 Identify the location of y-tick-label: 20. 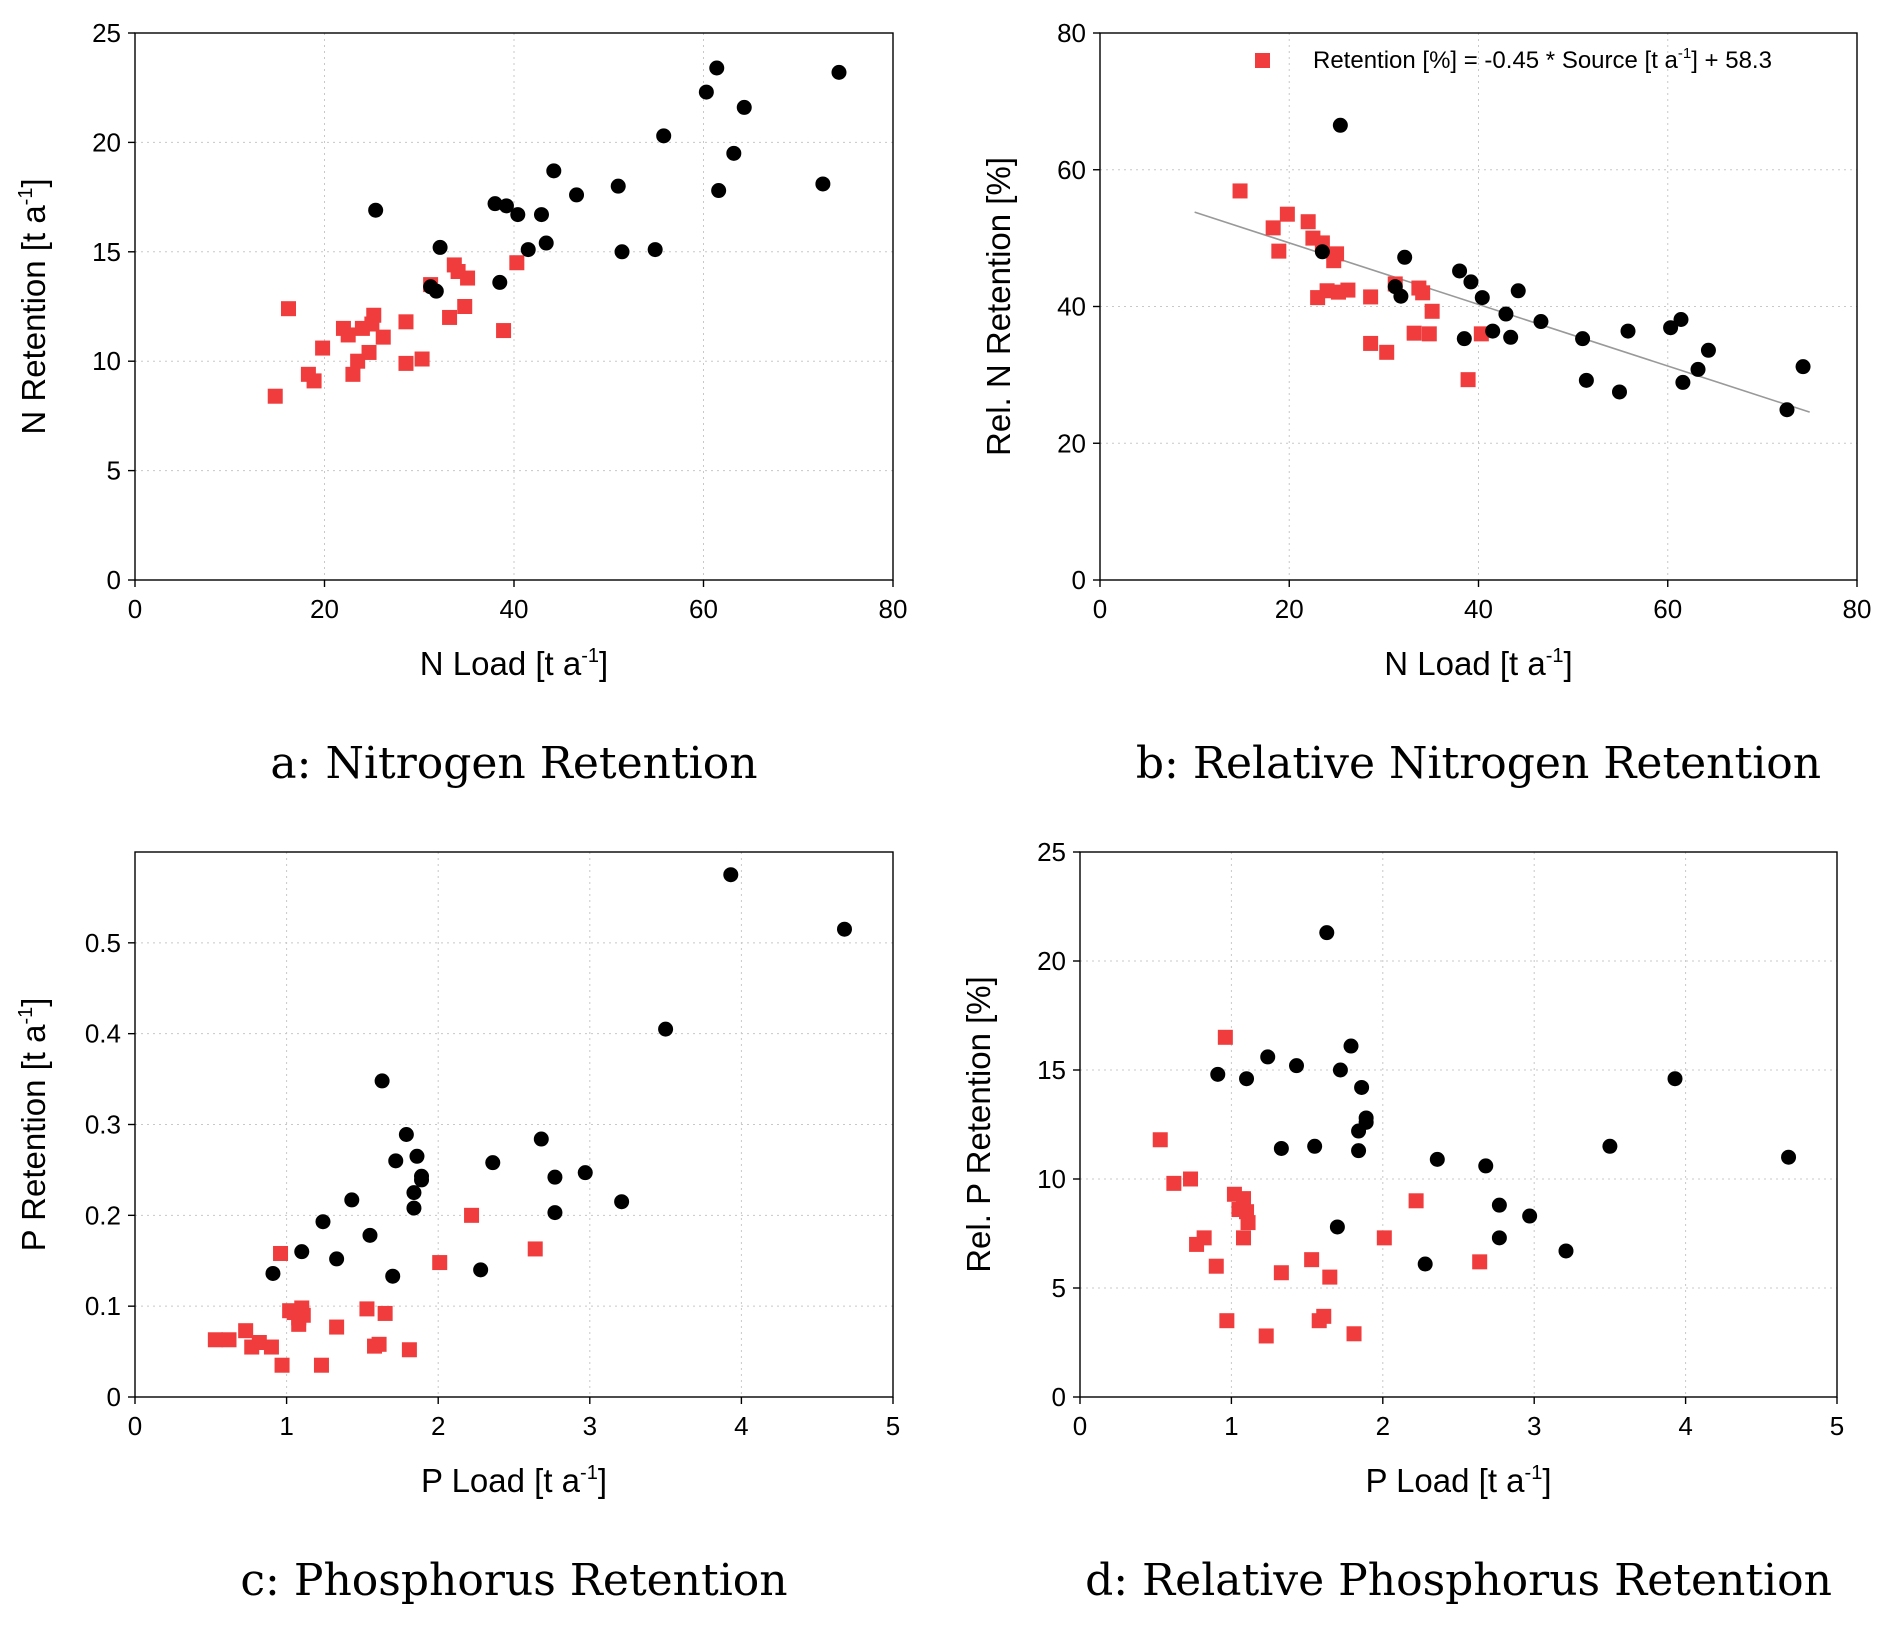
(1051, 961).